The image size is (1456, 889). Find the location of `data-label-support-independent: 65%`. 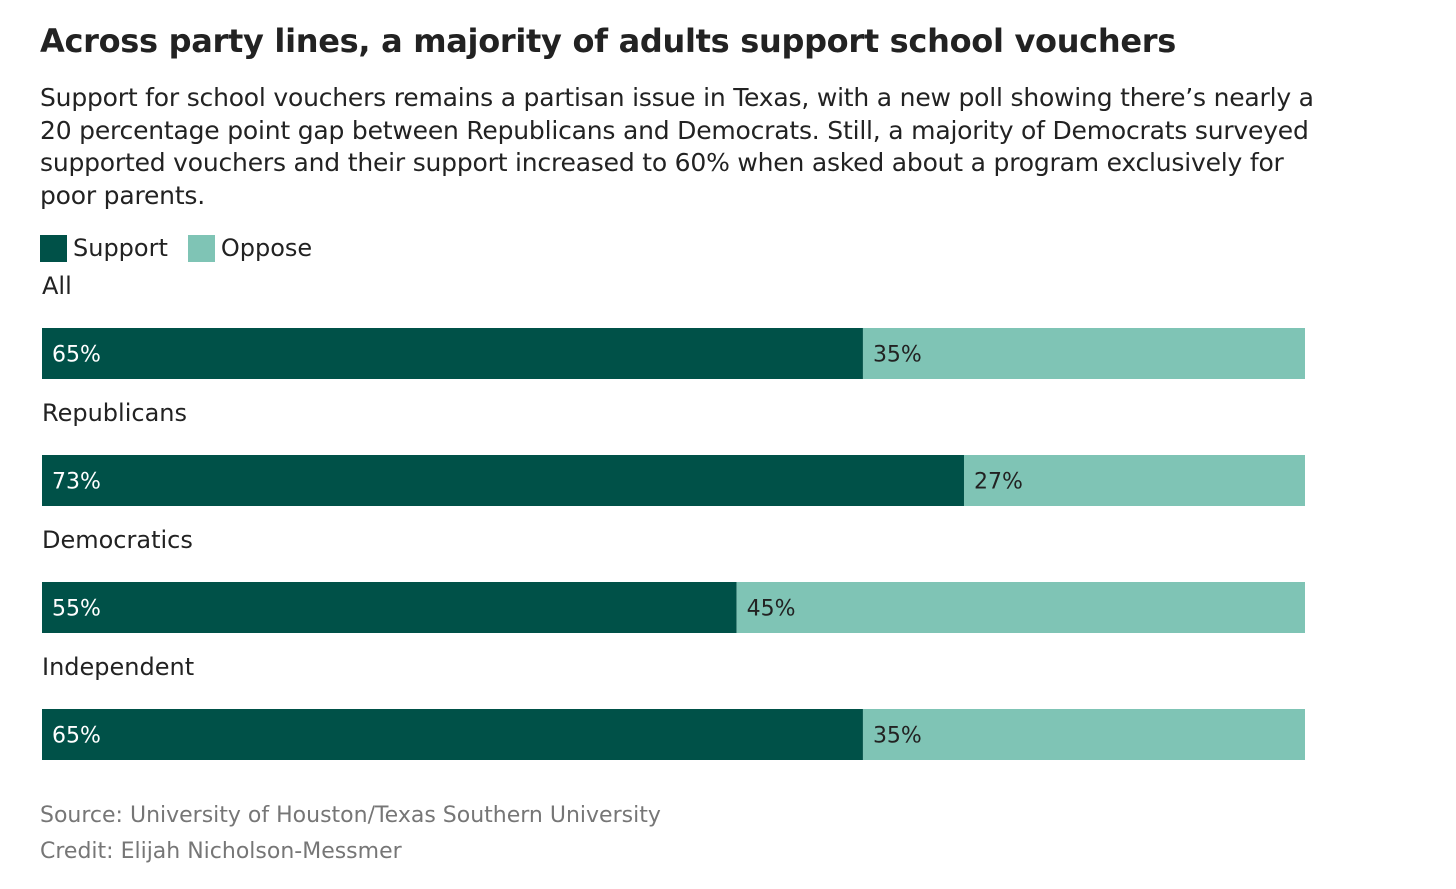

data-label-support-independent: 65% is located at coordinates (76, 736).